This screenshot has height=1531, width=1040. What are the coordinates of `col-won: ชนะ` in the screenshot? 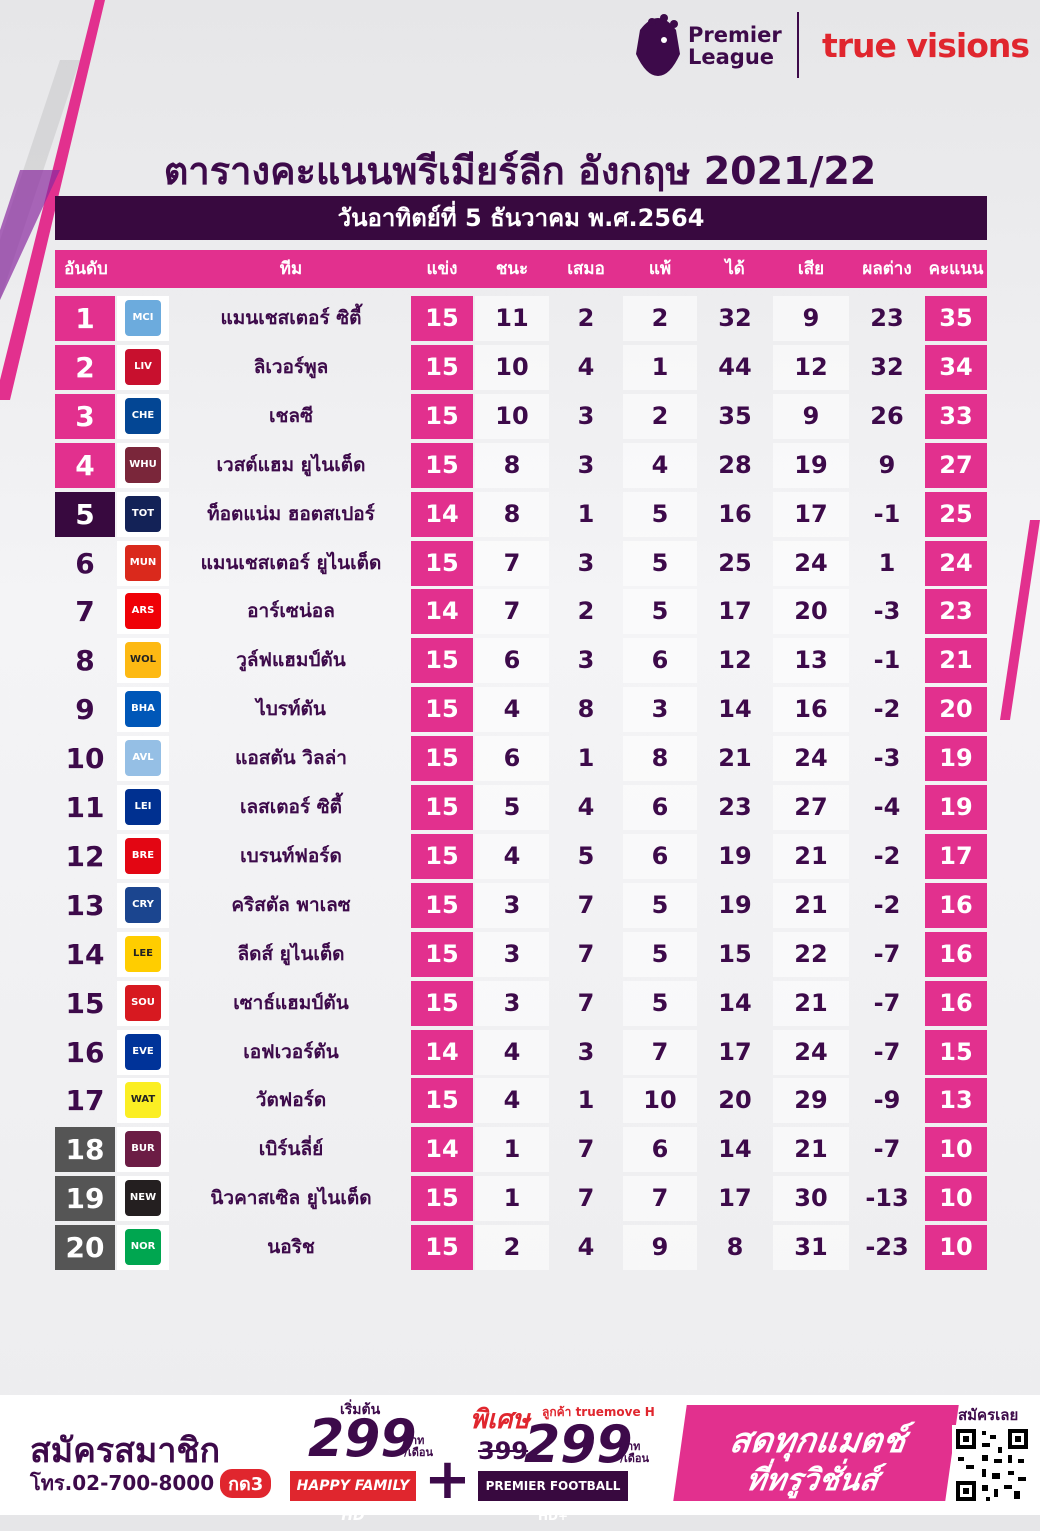 It's located at (512, 269).